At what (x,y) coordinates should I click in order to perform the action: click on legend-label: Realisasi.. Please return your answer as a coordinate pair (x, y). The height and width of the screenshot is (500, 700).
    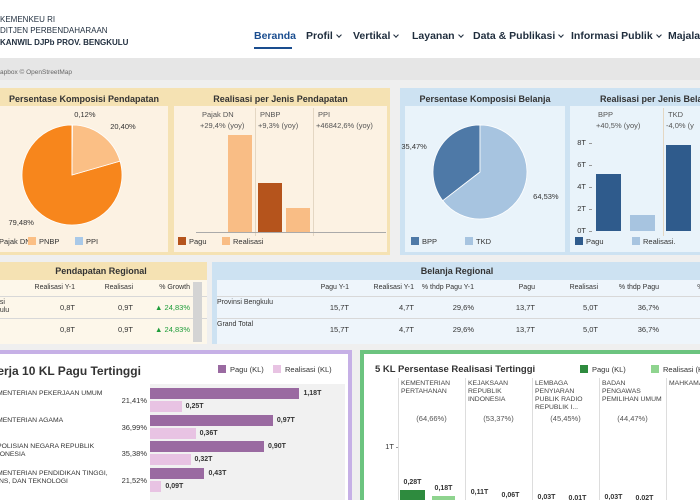
    Looking at the image, I should click on (659, 241).